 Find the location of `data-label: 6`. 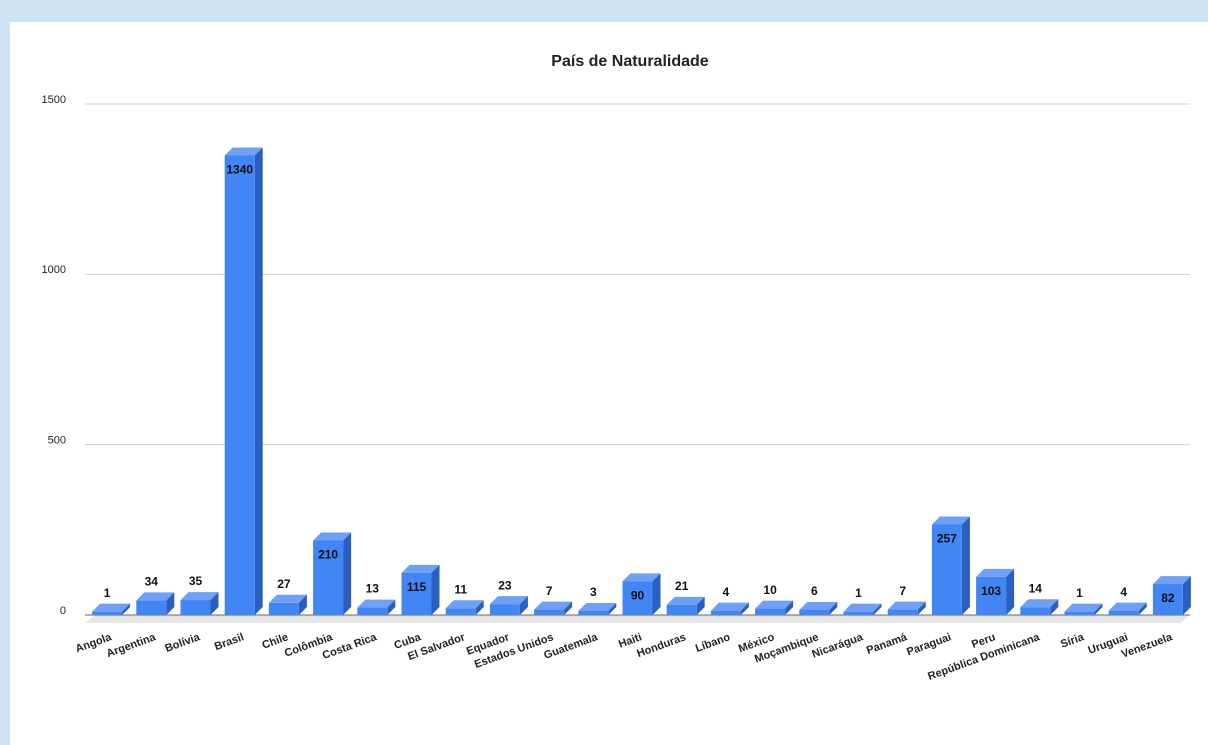

data-label: 6 is located at coordinates (814, 591).